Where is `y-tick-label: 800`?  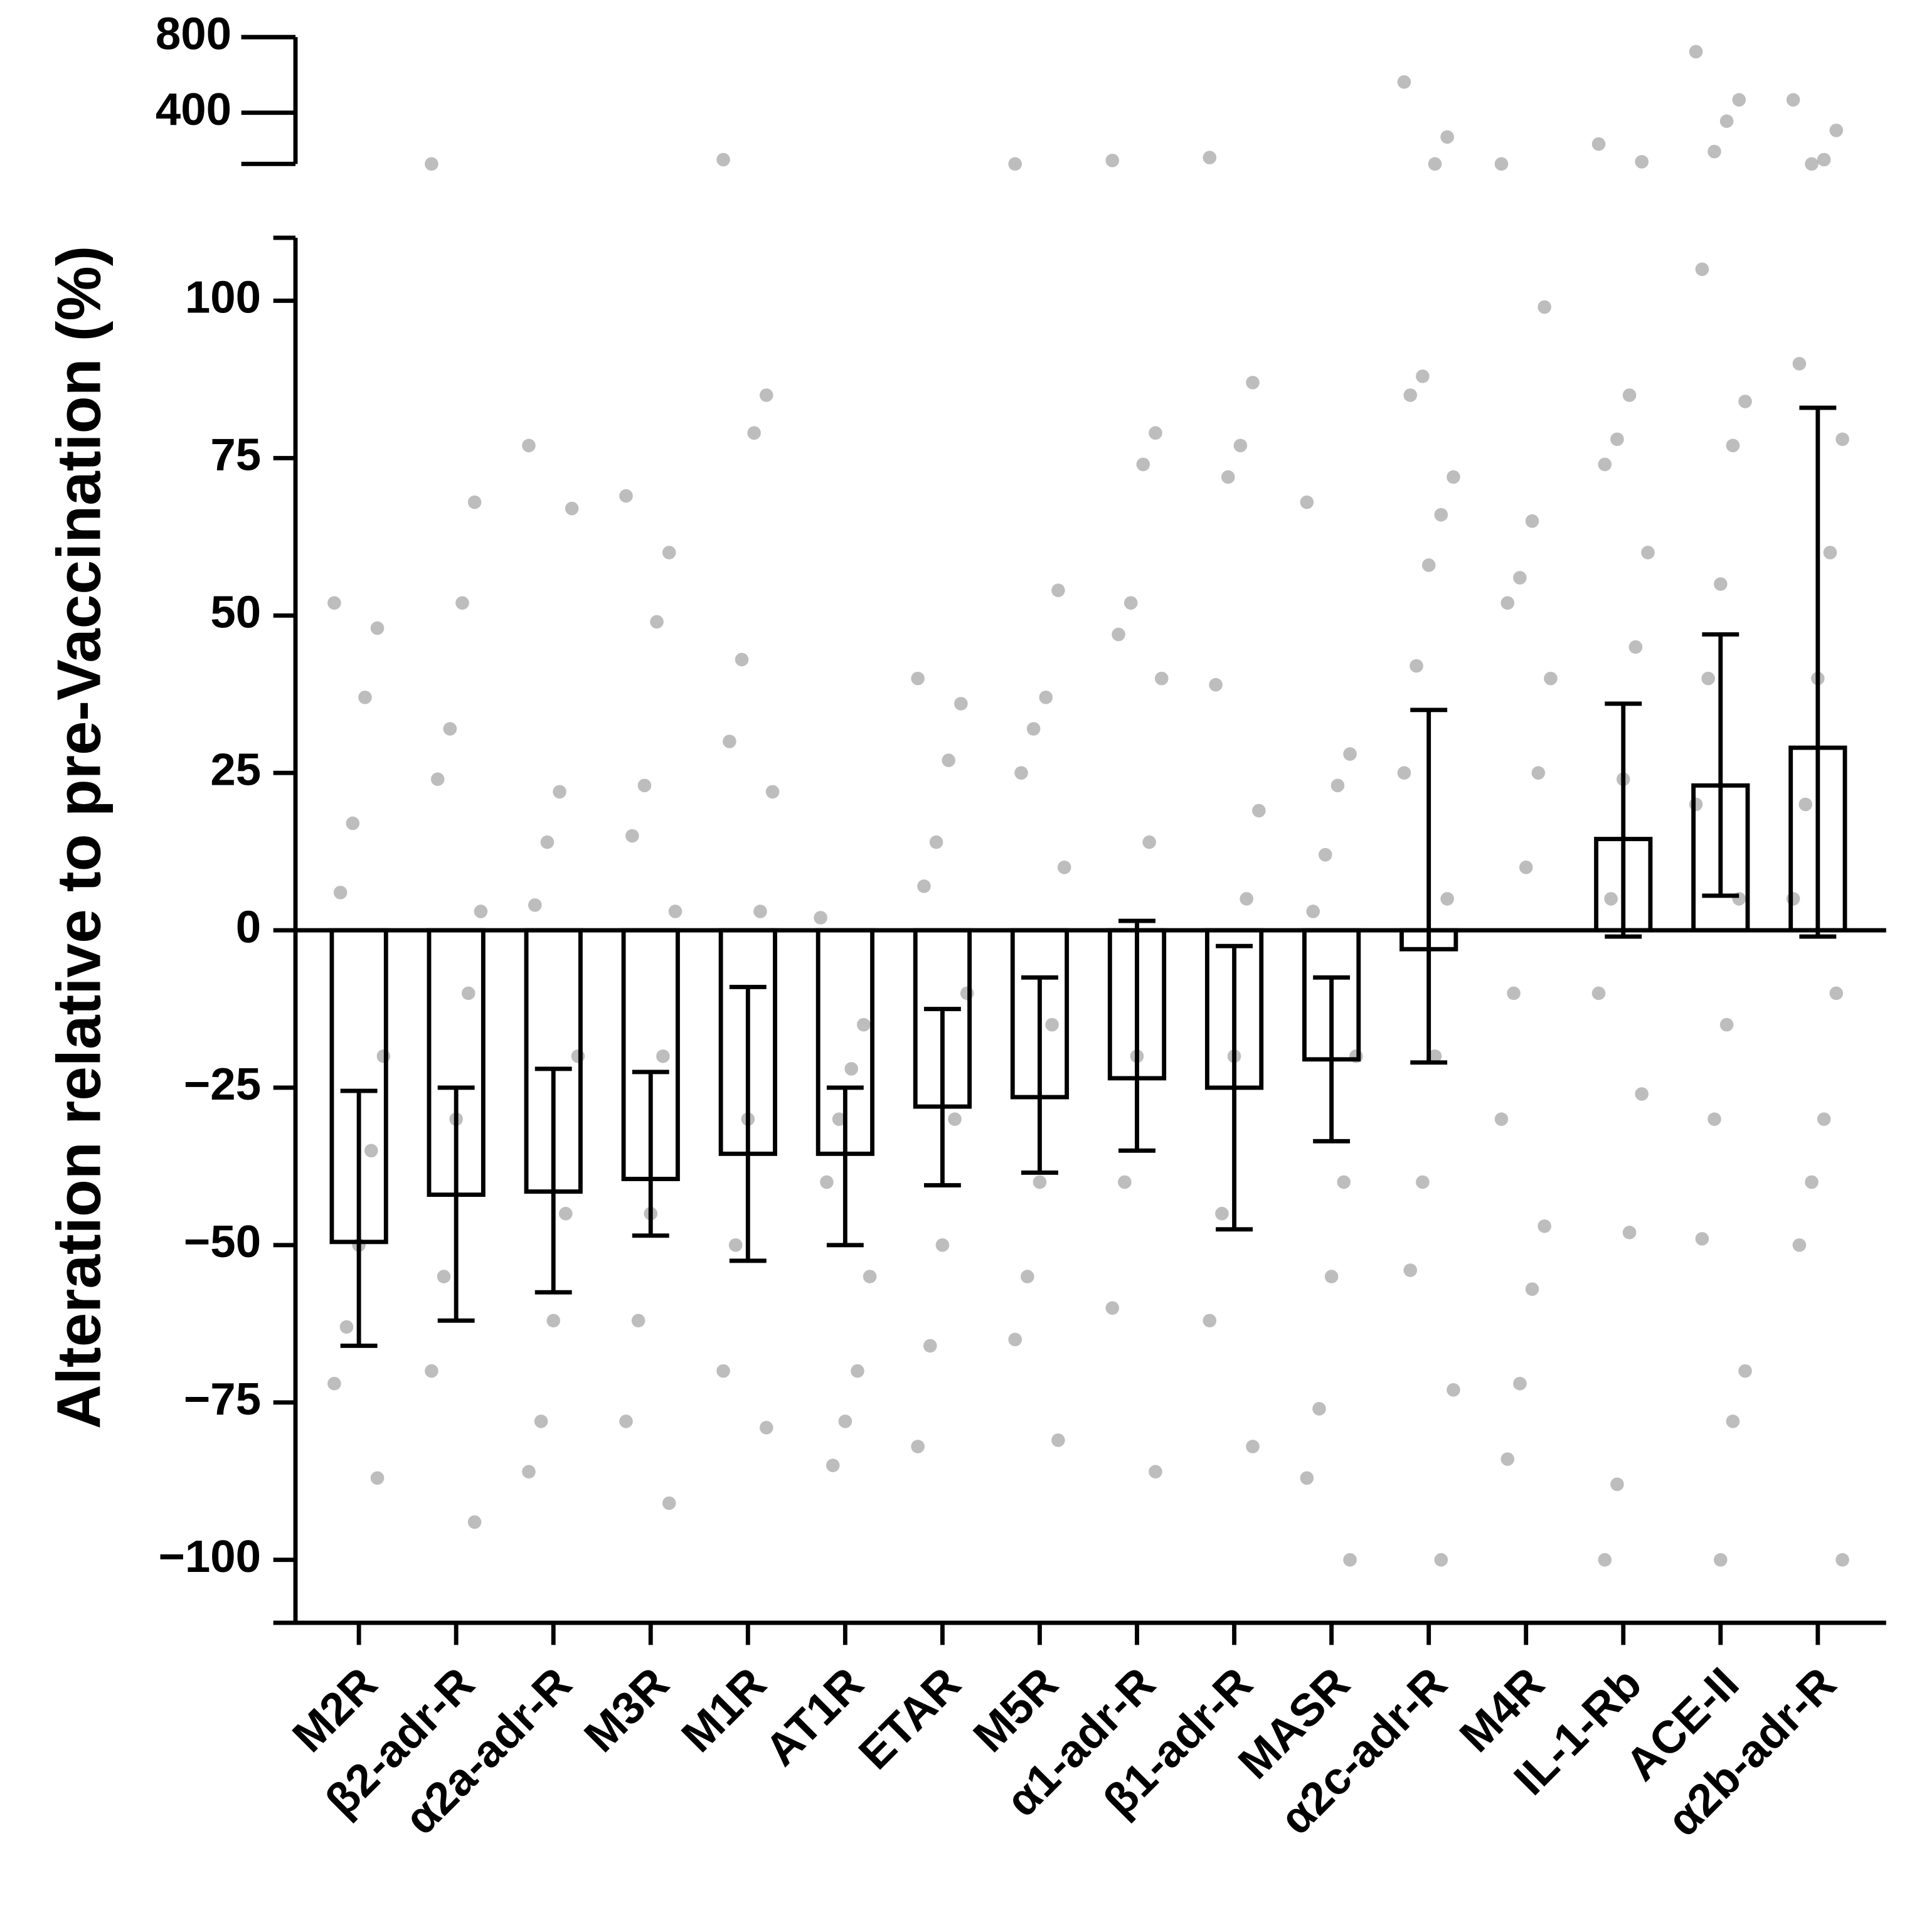 y-tick-label: 800 is located at coordinates (194, 33).